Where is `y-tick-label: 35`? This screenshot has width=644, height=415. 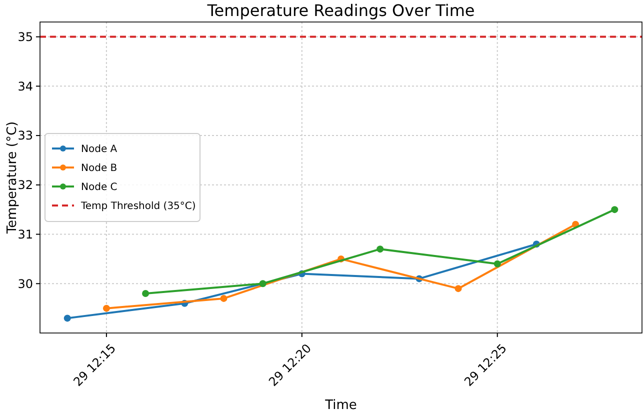 y-tick-label: 35 is located at coordinates (25, 37).